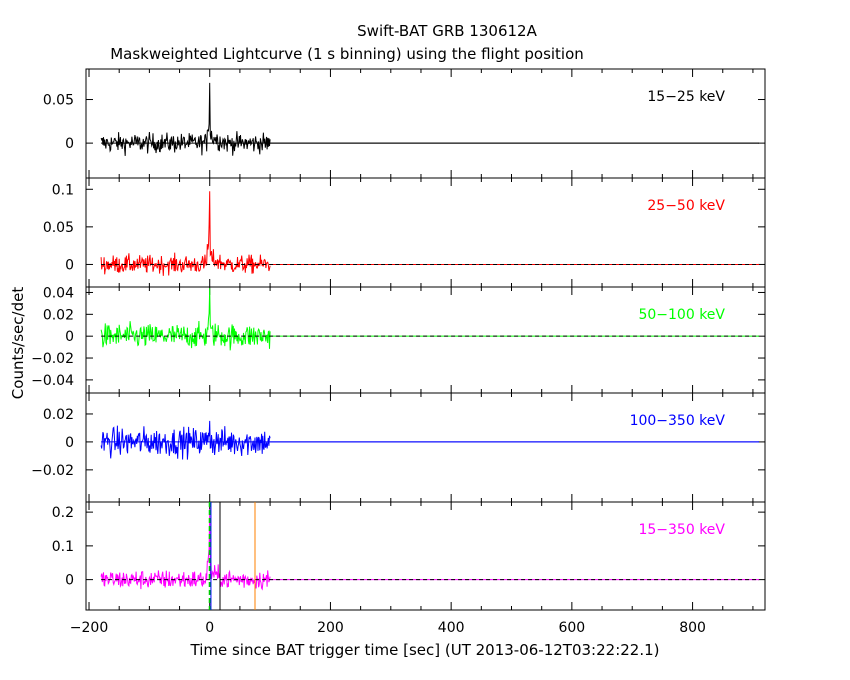 This screenshot has height=680, width=850. What do you see at coordinates (678, 421) in the screenshot?
I see `band-label: 100−350 keV` at bounding box center [678, 421].